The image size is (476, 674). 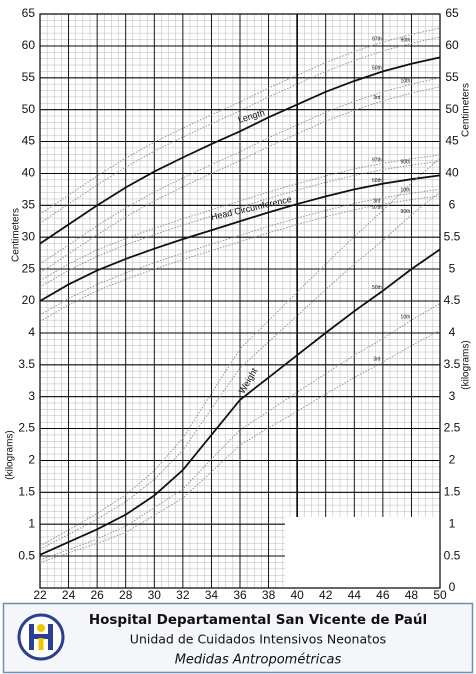 What do you see at coordinates (452, 587) in the screenshot?
I see `y2-tick-label: 0` at bounding box center [452, 587].